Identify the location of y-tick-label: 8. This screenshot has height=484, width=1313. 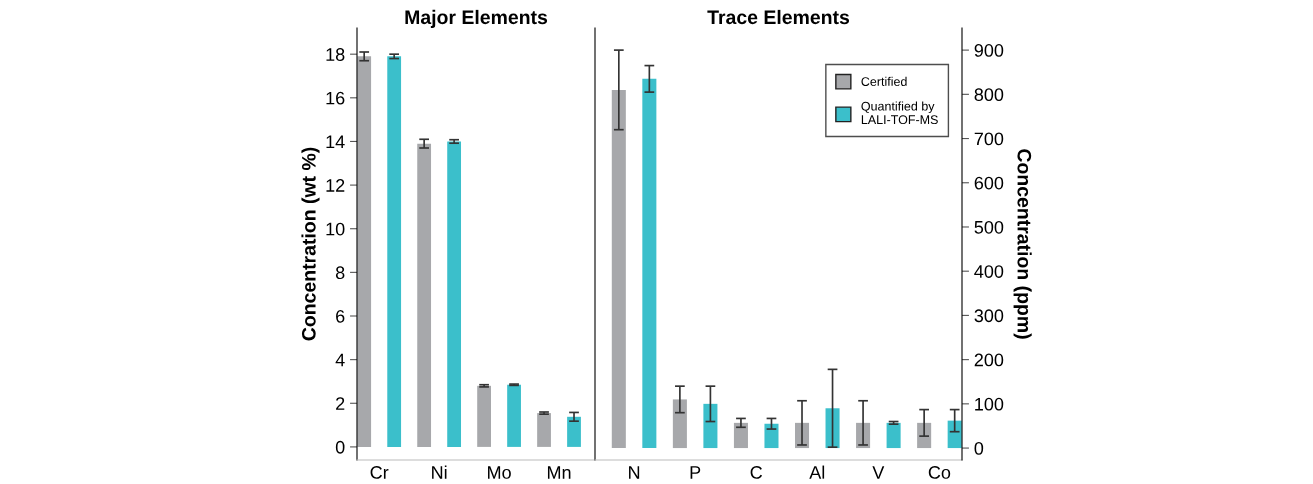
(340, 273).